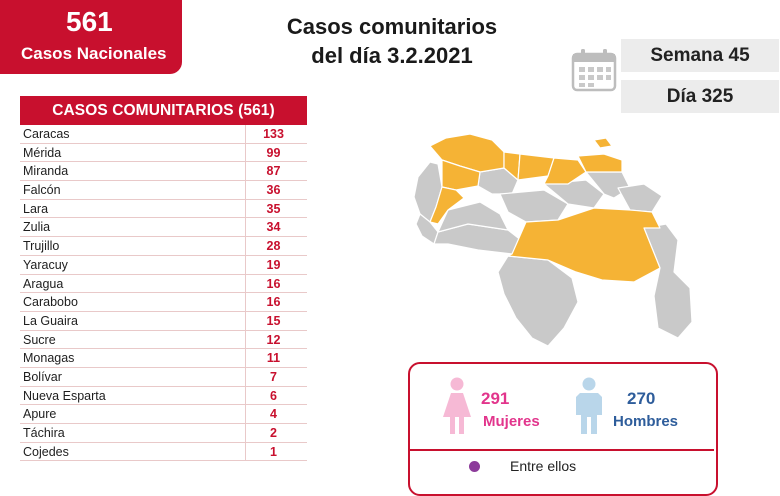 The height and width of the screenshot is (496, 780). I want to click on state-name: Lara, so click(36, 208).